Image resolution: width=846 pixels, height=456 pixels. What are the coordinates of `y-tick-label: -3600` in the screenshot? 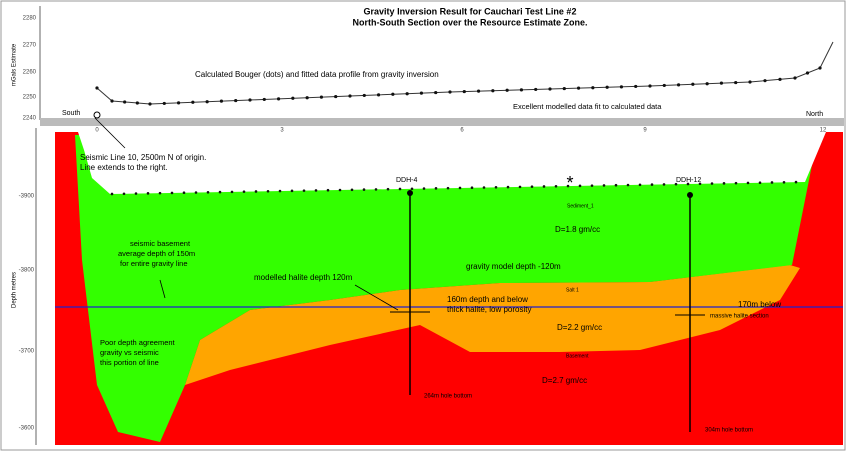 It's located at (27, 429).